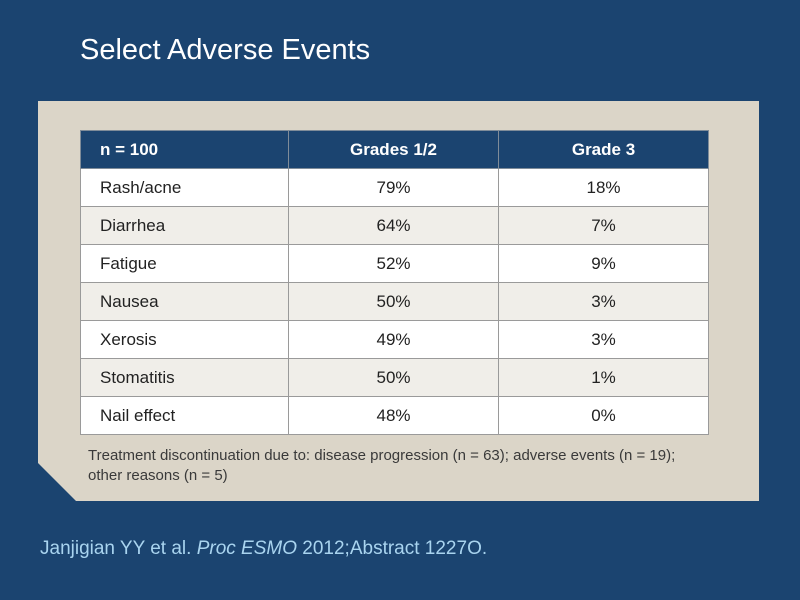 Image resolution: width=800 pixels, height=600 pixels. What do you see at coordinates (603, 149) in the screenshot?
I see `header-cell-grade-3: Grade 3` at bounding box center [603, 149].